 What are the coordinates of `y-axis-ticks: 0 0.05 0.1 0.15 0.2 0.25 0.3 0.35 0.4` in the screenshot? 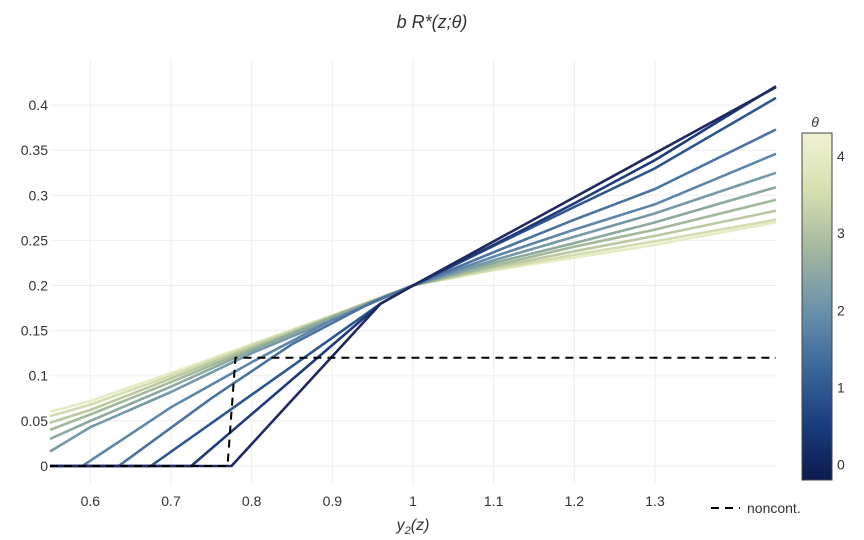 It's located at (34, 285).